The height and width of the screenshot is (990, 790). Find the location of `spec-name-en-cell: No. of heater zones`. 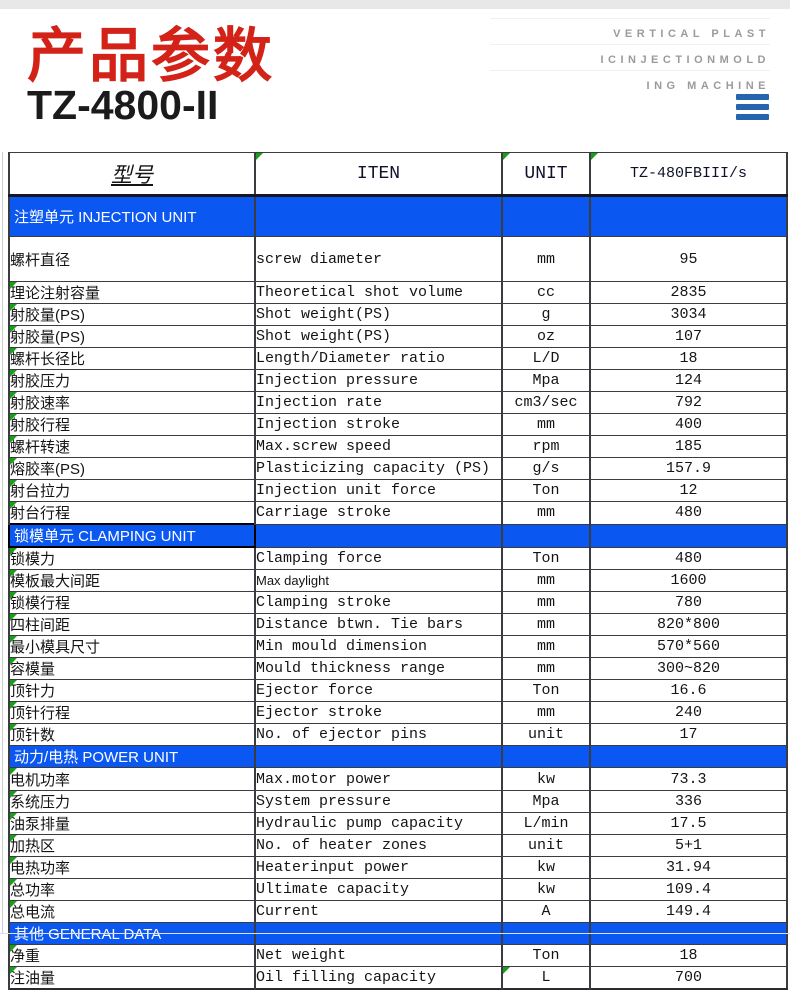

spec-name-en-cell: No. of heater zones is located at coordinates (378, 845).